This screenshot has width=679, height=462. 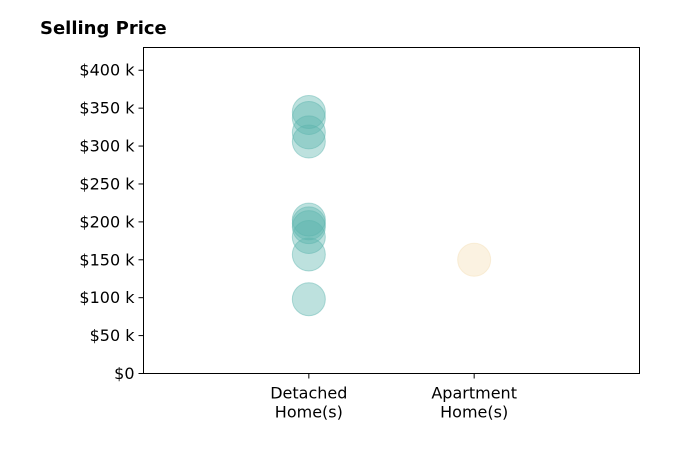 What do you see at coordinates (103, 28) in the screenshot?
I see `chart-title: Selling Price` at bounding box center [103, 28].